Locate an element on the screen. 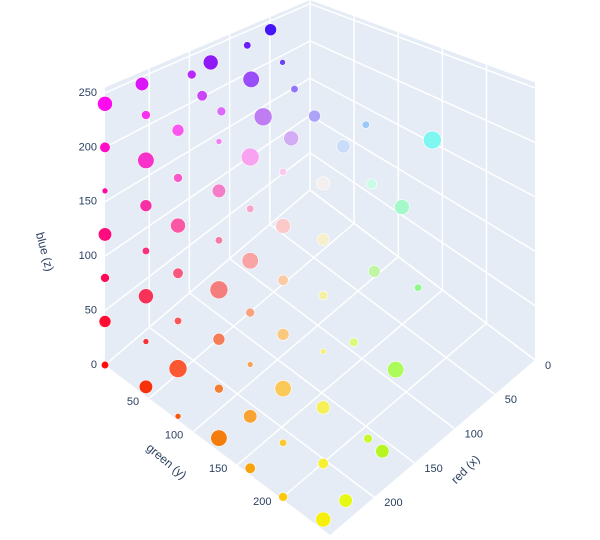 Image resolution: width=600 pixels, height=540 pixels. y-axis-title: green (y) is located at coordinates (167, 462).